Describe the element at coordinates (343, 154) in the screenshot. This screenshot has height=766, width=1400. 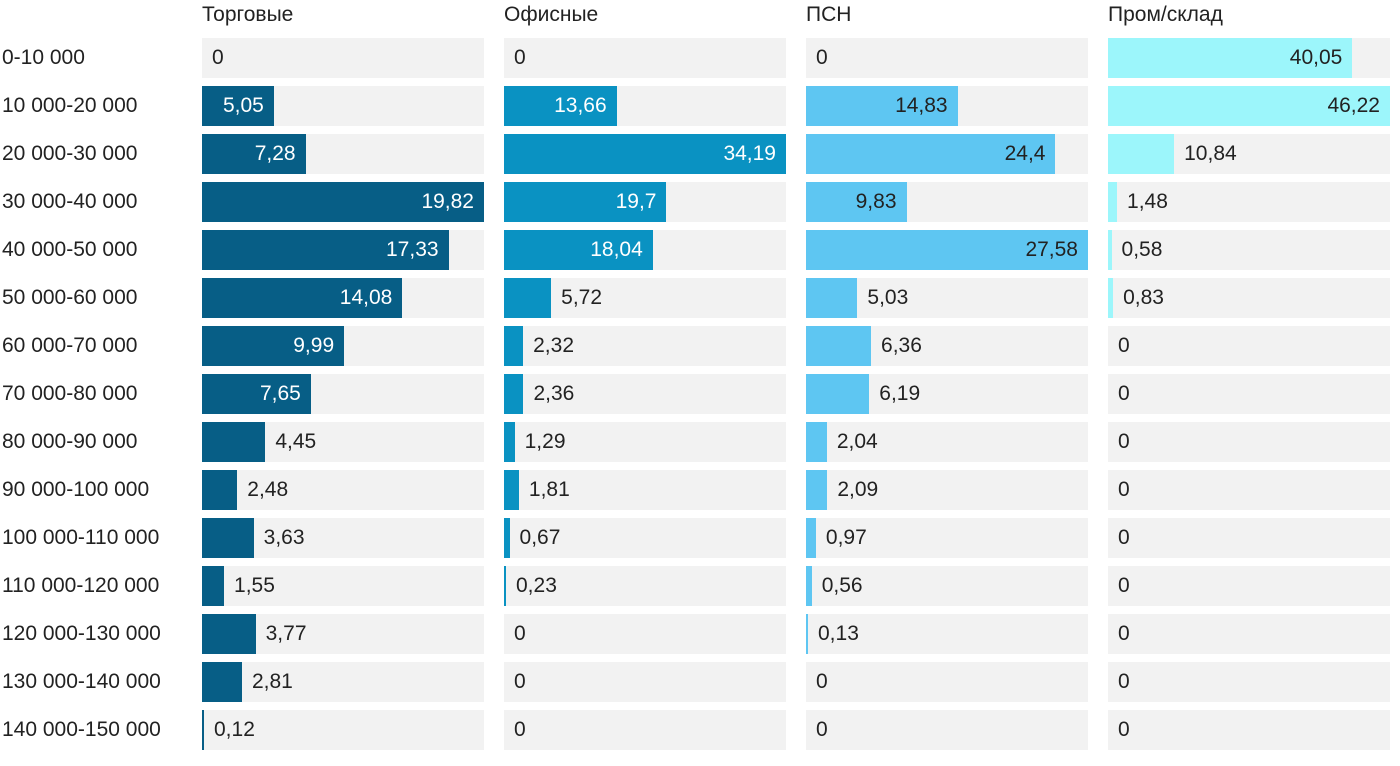
I see `bar-track: 7,28` at that location.